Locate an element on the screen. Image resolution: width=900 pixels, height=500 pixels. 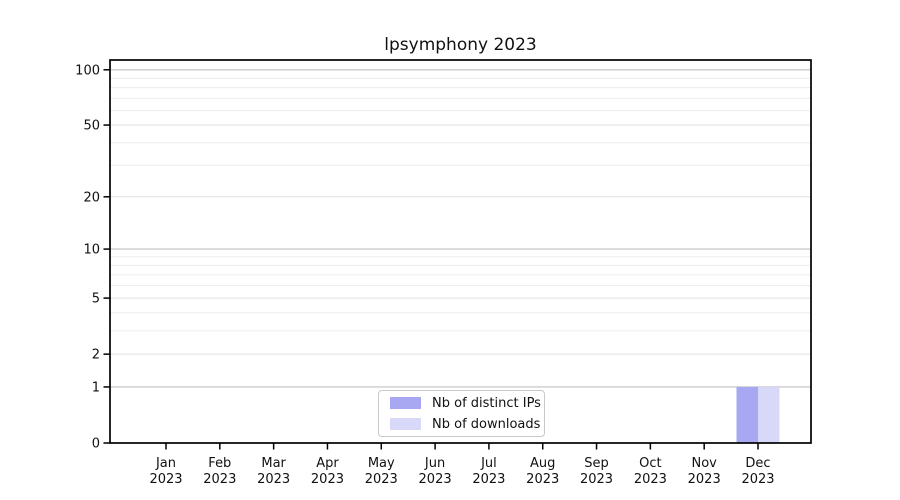
legend: Nb of distinct IPs Nb of downloads is located at coordinates (461, 413).